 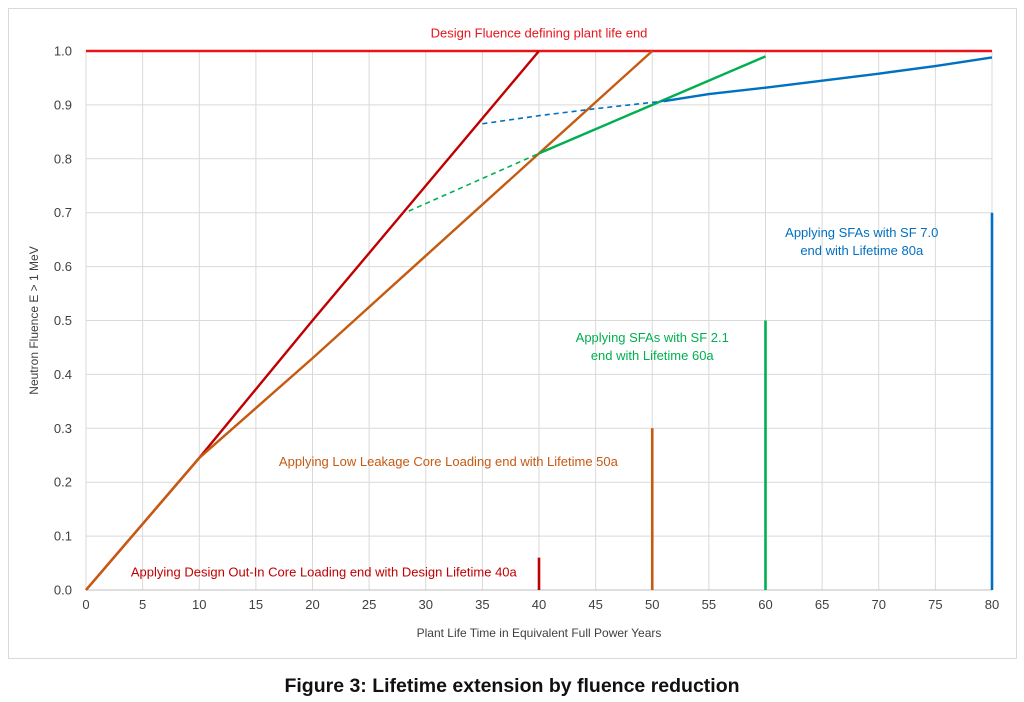 I want to click on series-line-blue-solid, so click(x=828, y=79).